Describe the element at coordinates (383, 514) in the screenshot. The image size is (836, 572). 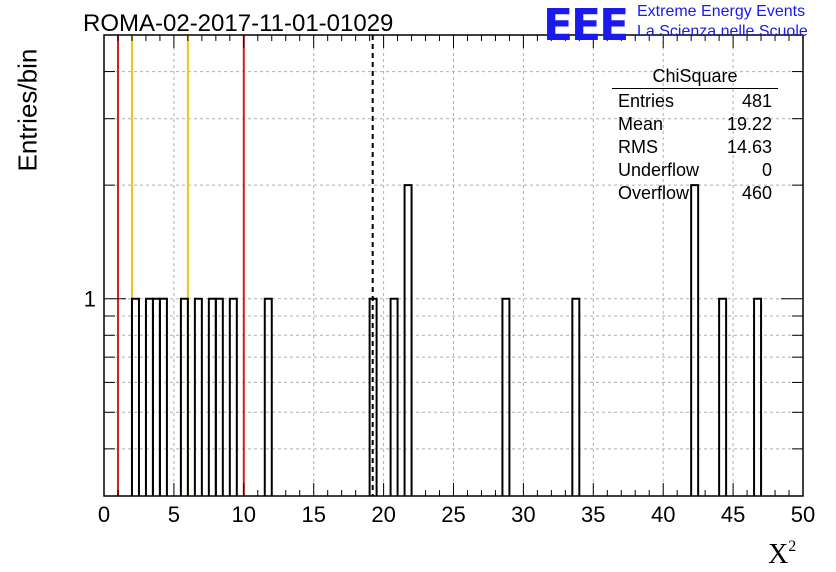
I see `x-tick-label: 20` at that location.